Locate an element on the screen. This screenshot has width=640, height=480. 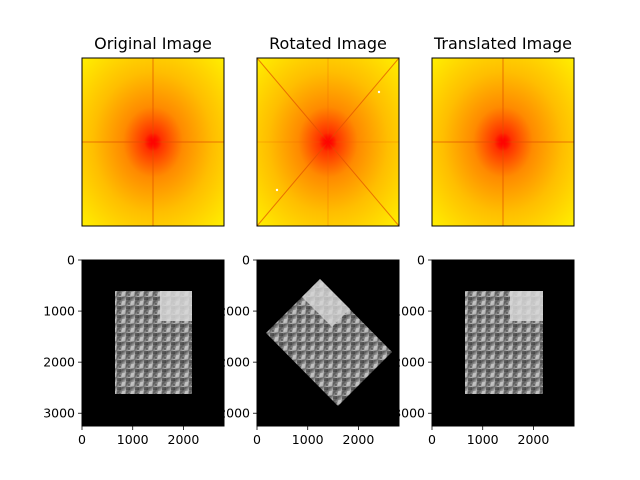
spectrum-rotated is located at coordinates (328, 142).